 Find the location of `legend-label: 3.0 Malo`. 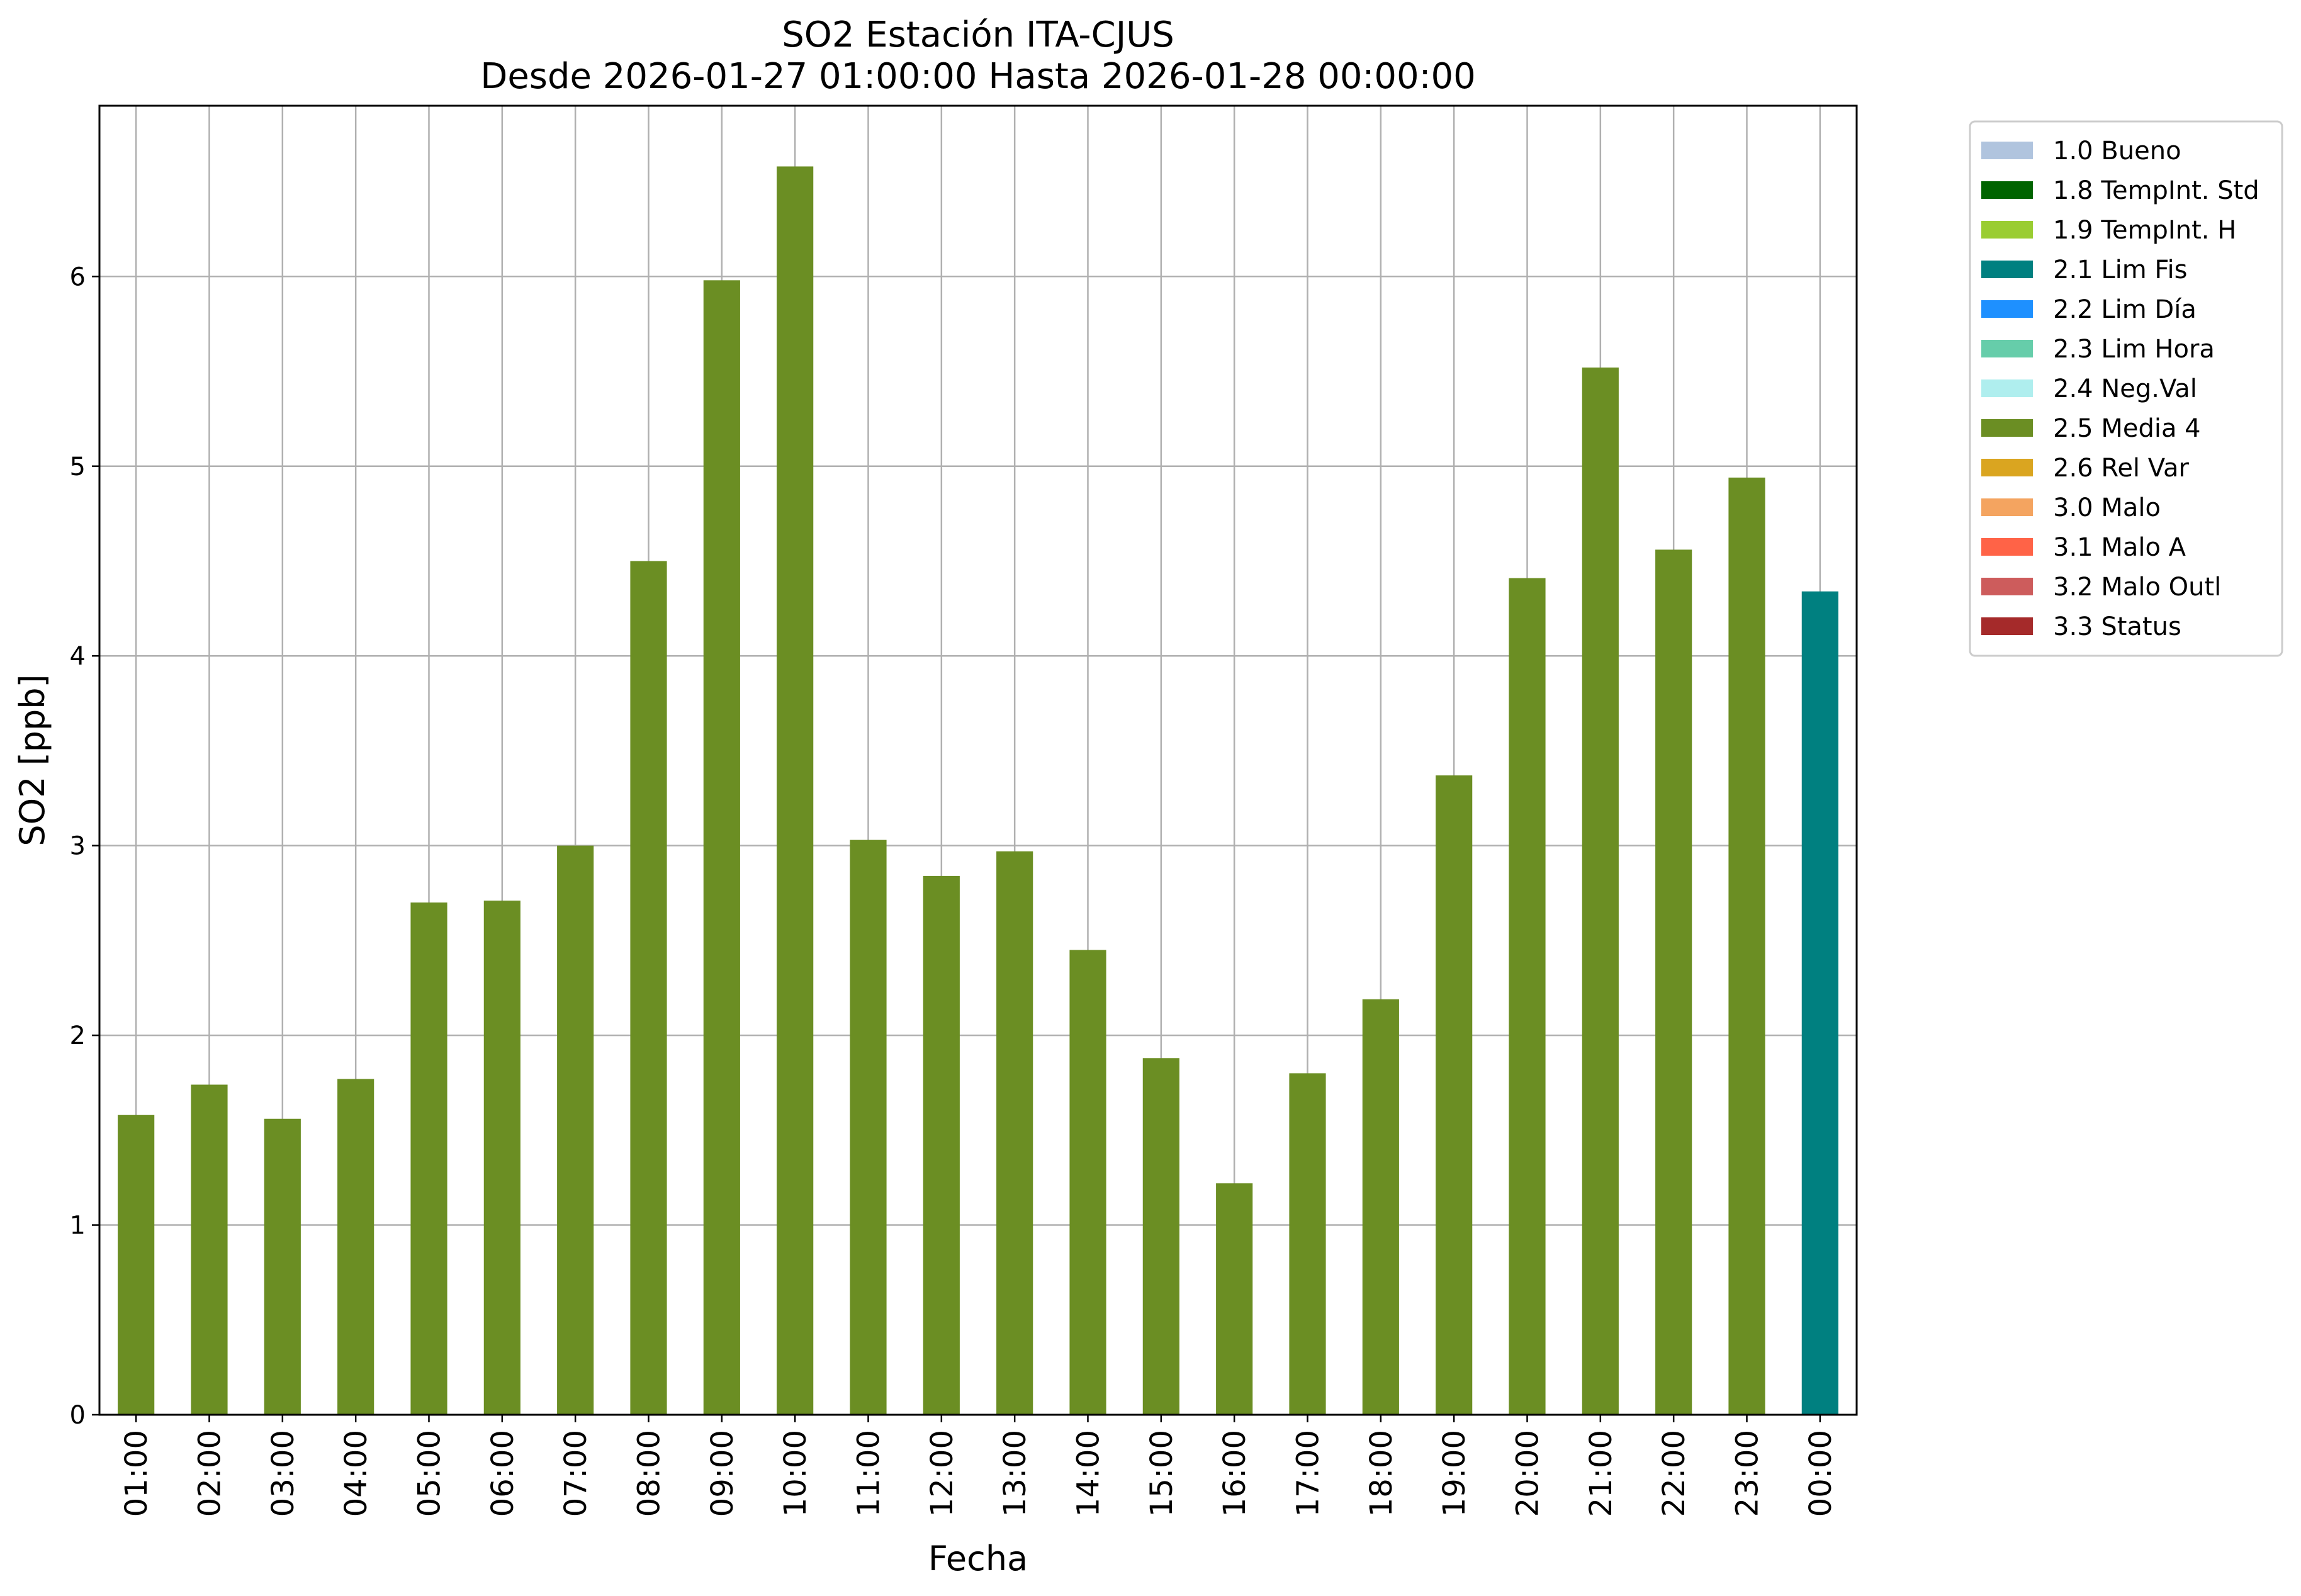

legend-label: 3.0 Malo is located at coordinates (2107, 507).